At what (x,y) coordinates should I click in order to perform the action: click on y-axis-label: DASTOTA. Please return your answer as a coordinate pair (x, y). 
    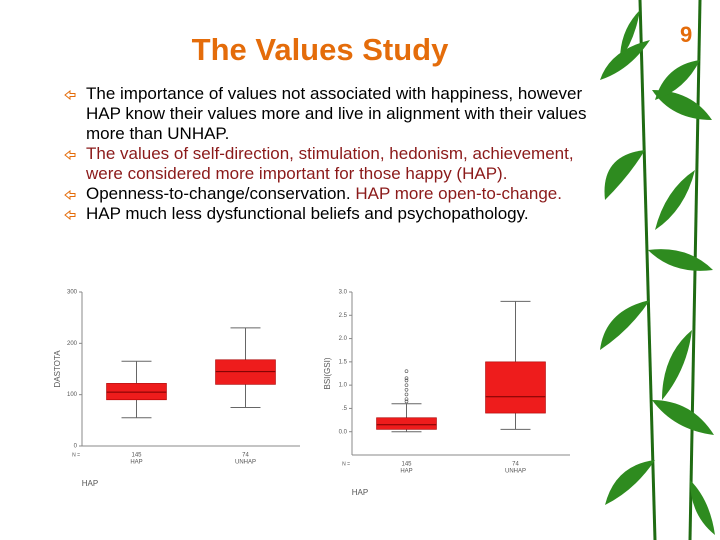
    Looking at the image, I should click on (57, 369).